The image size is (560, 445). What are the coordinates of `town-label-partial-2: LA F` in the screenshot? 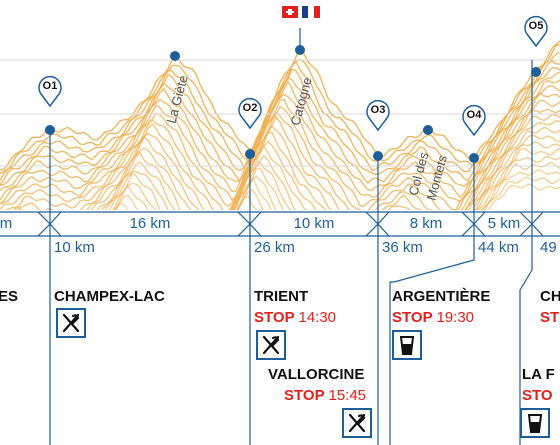 It's located at (538, 374).